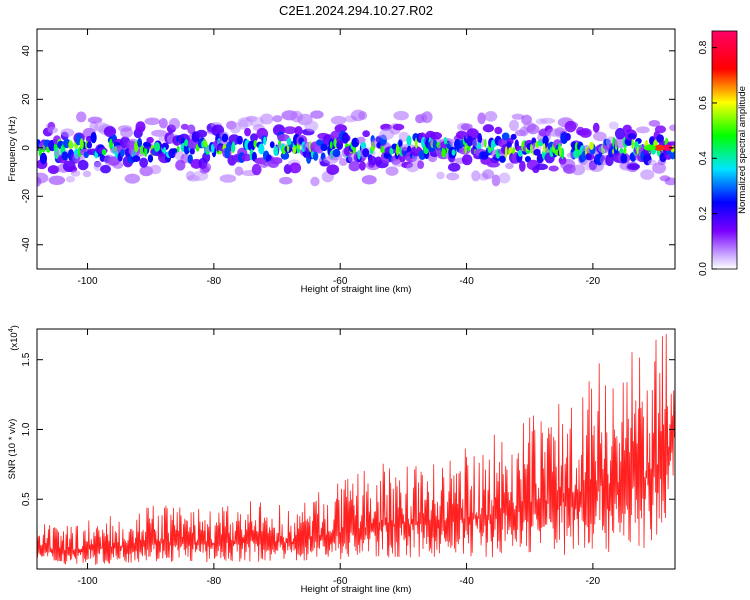 Image resolution: width=750 pixels, height=600 pixels. I want to click on snr-y-tick-label: 1.5, so click(26, 359).